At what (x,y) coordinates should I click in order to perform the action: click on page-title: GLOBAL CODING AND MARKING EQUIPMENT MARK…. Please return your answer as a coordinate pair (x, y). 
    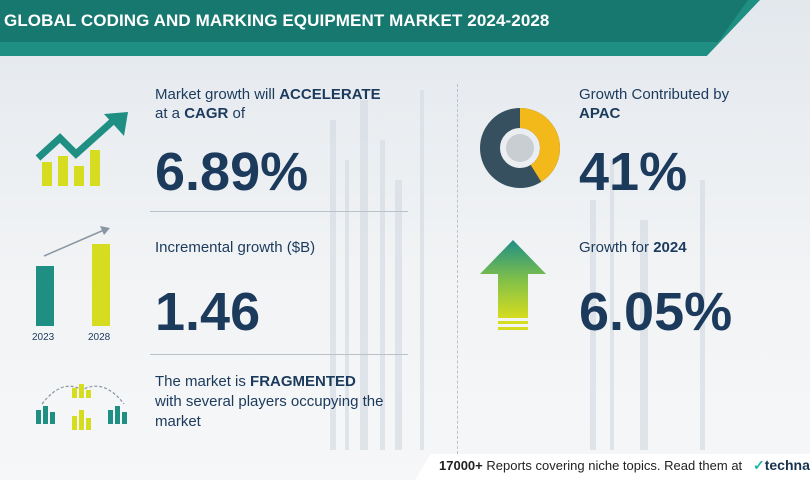
    Looking at the image, I should click on (277, 20).